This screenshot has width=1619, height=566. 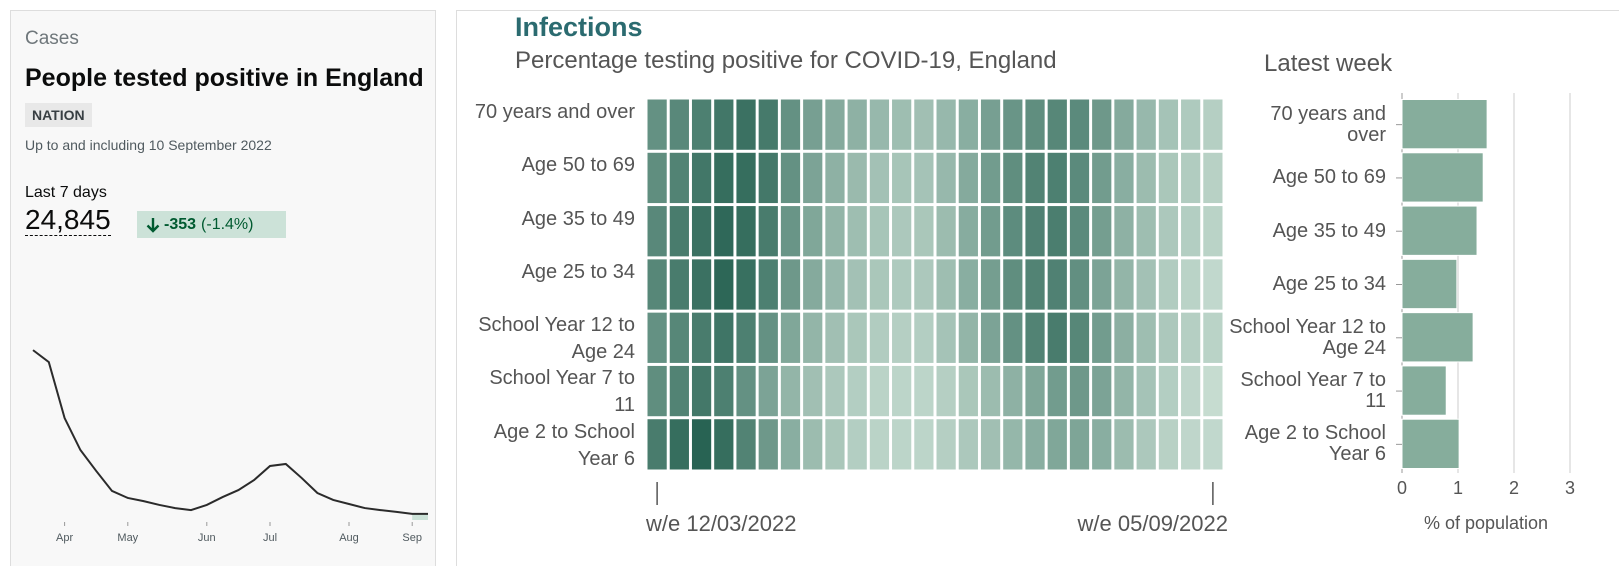 I want to click on bar-title: Latest week, so click(x=1328, y=63).